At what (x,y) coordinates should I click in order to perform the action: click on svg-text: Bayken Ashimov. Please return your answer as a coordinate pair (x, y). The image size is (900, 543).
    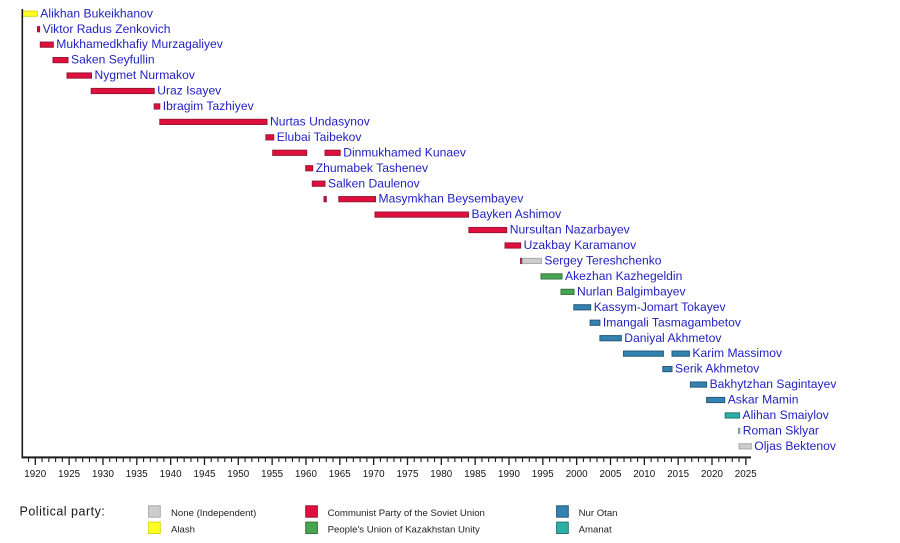
    Looking at the image, I should click on (517, 214).